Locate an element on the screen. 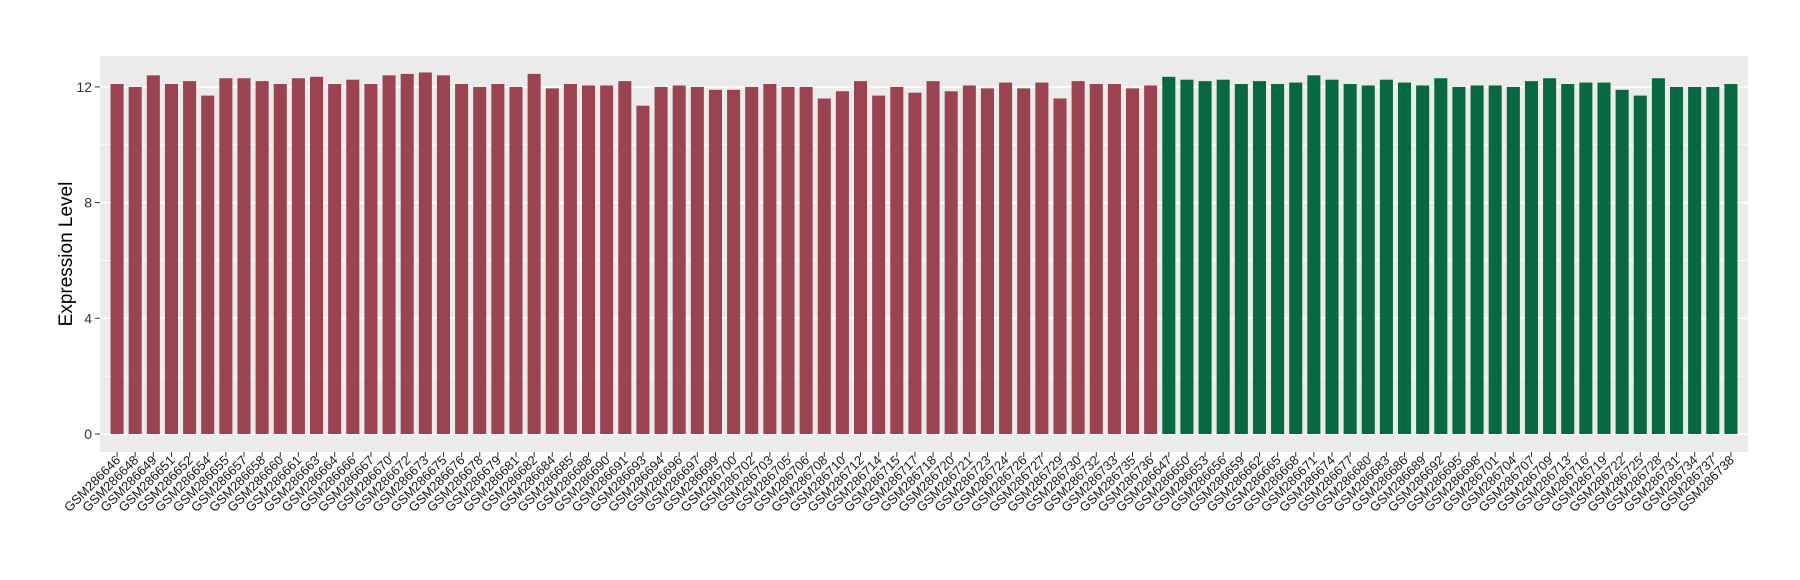 This screenshot has height=580, width=1800. y-axis: 0 4 8 12 is located at coordinates (88, 260).